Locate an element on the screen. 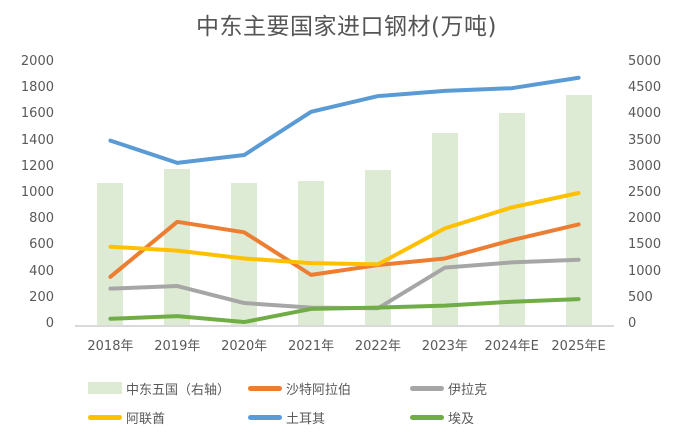 The width and height of the screenshot is (693, 441). x-axis-label: 2020年 is located at coordinates (244, 346).